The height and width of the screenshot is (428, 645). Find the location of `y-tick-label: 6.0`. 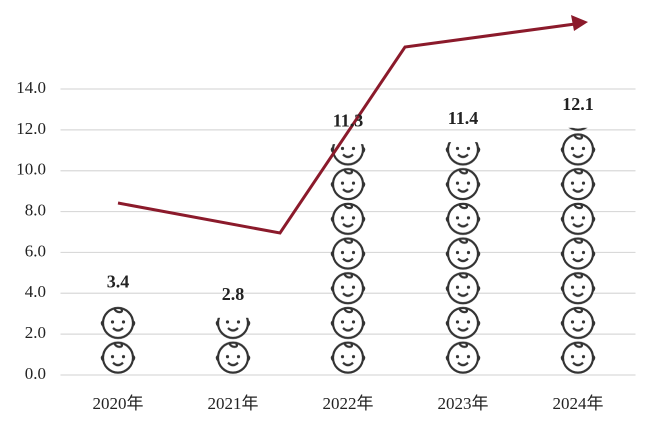

y-tick-label: 6.0 is located at coordinates (35, 250).